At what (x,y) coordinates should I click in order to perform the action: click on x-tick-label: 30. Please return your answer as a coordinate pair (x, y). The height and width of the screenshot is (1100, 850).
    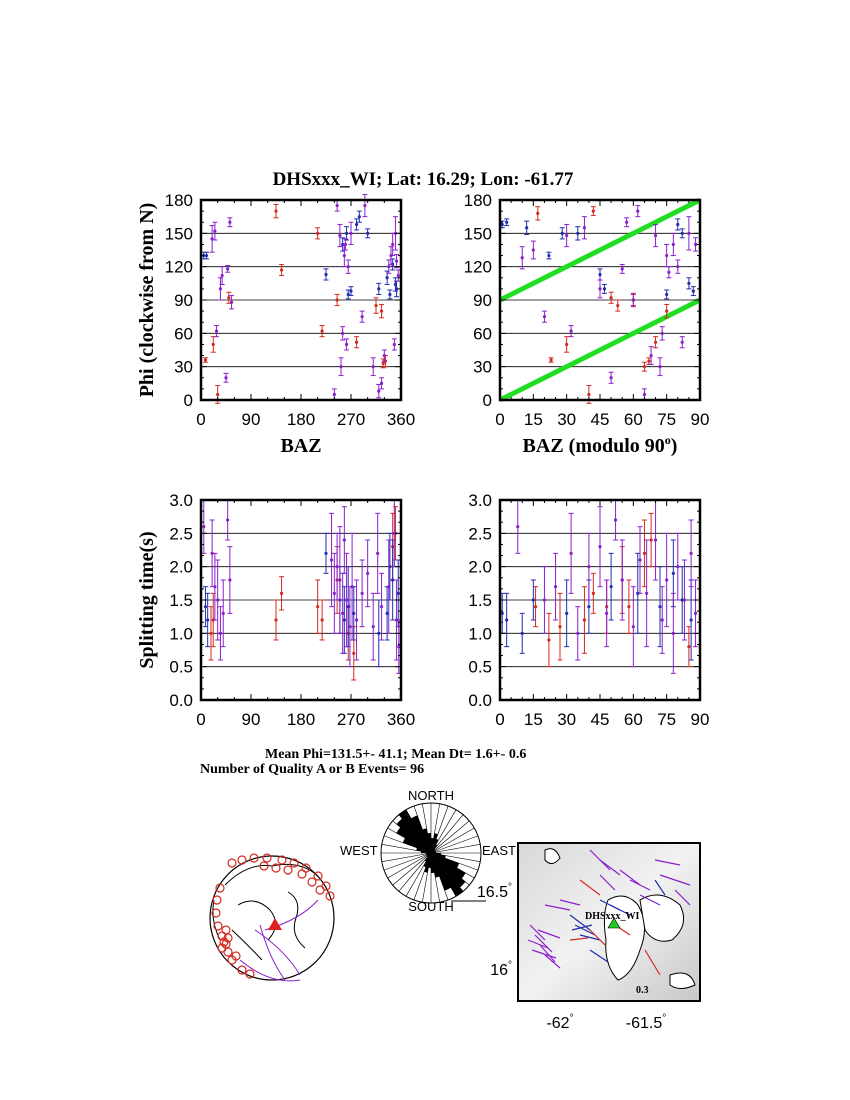
    Looking at the image, I should click on (566, 719).